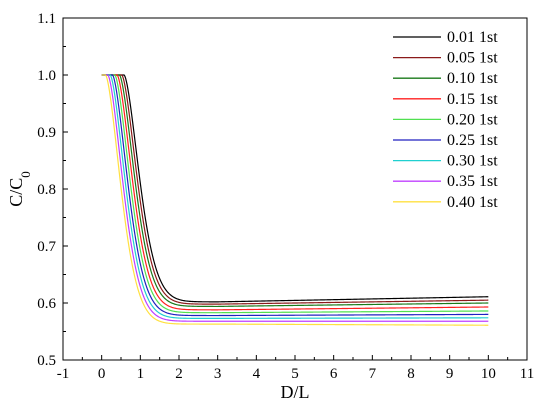 The width and height of the screenshot is (550, 411). Describe the element at coordinates (472, 119) in the screenshot. I see `legend-entry-label: 0.20 1st` at that location.